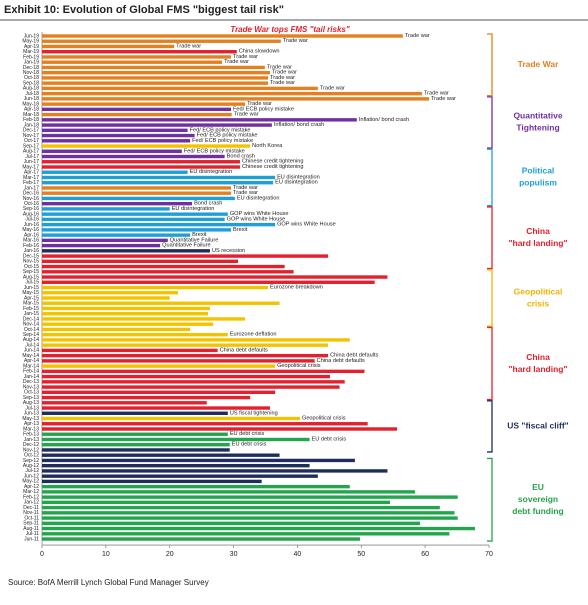  What do you see at coordinates (31, 424) in the screenshot?
I see `y-tick-label: Apr-13` at bounding box center [31, 424].